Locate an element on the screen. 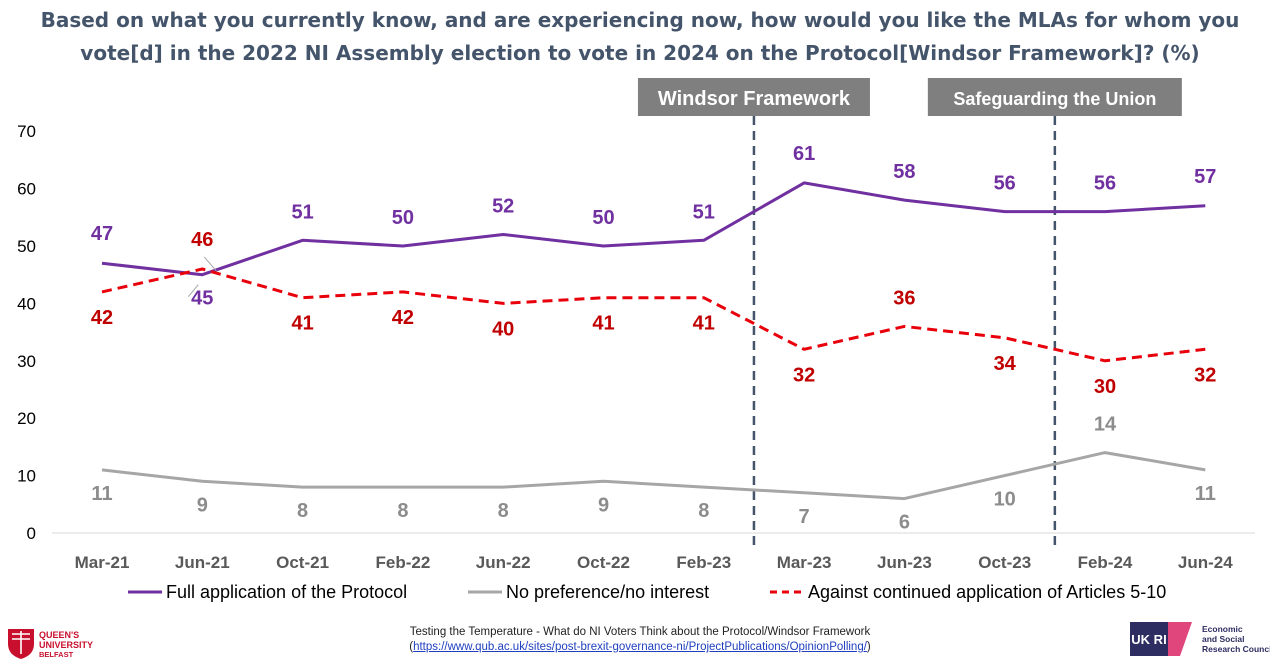 This screenshot has height=662, width=1280. x-tick-label: Feb-24 is located at coordinates (1105, 562).